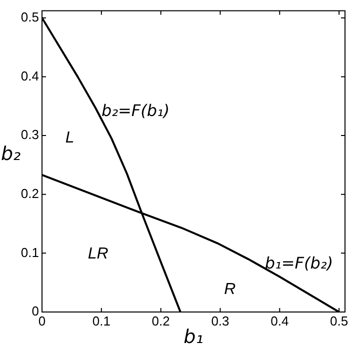  What do you see at coordinates (194, 337) in the screenshot?
I see `x-axis-title: b₁` at bounding box center [194, 337].